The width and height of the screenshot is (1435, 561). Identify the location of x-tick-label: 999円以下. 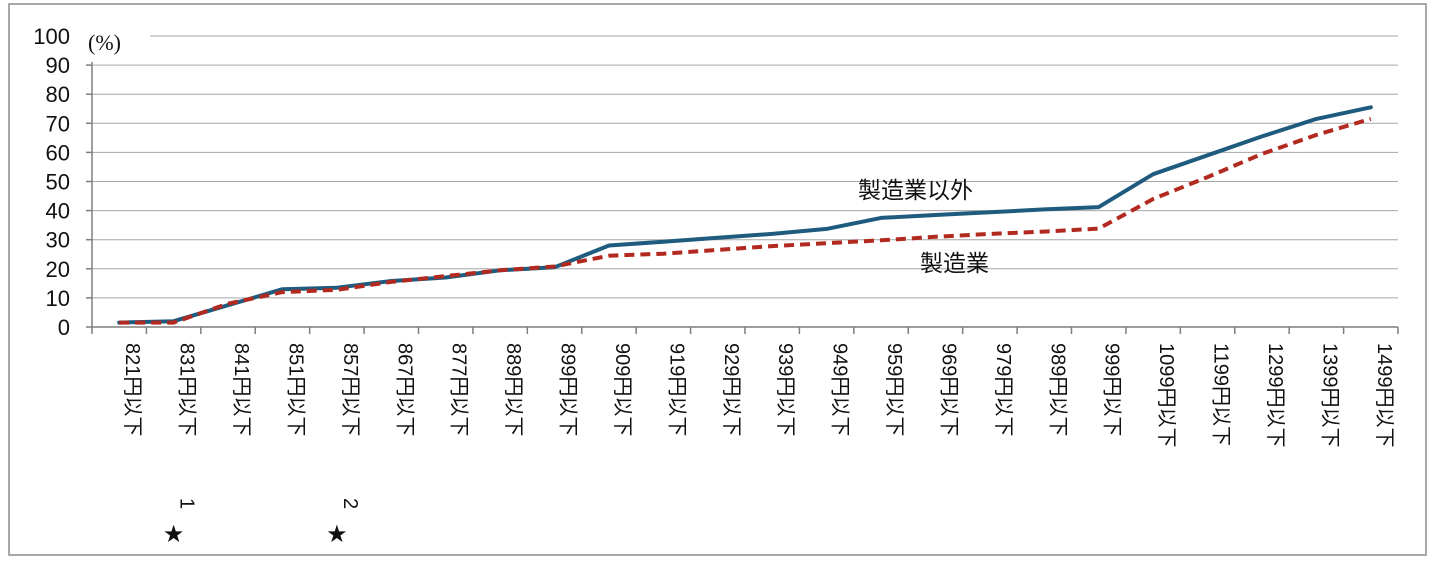
(1112, 389).